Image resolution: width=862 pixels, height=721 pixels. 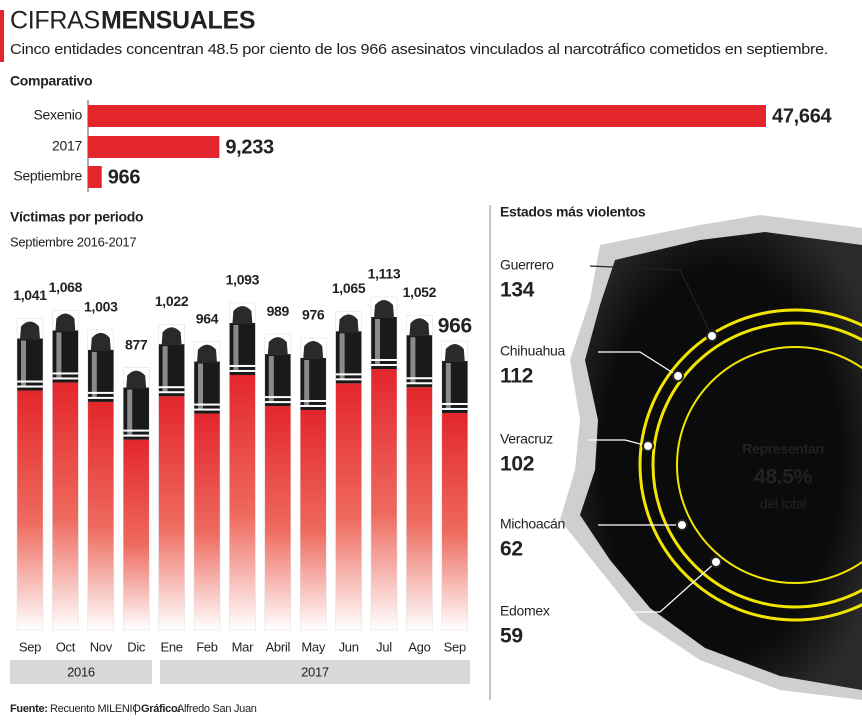 What do you see at coordinates (527, 265) in the screenshot?
I see `state-name: Guerrero` at bounding box center [527, 265].